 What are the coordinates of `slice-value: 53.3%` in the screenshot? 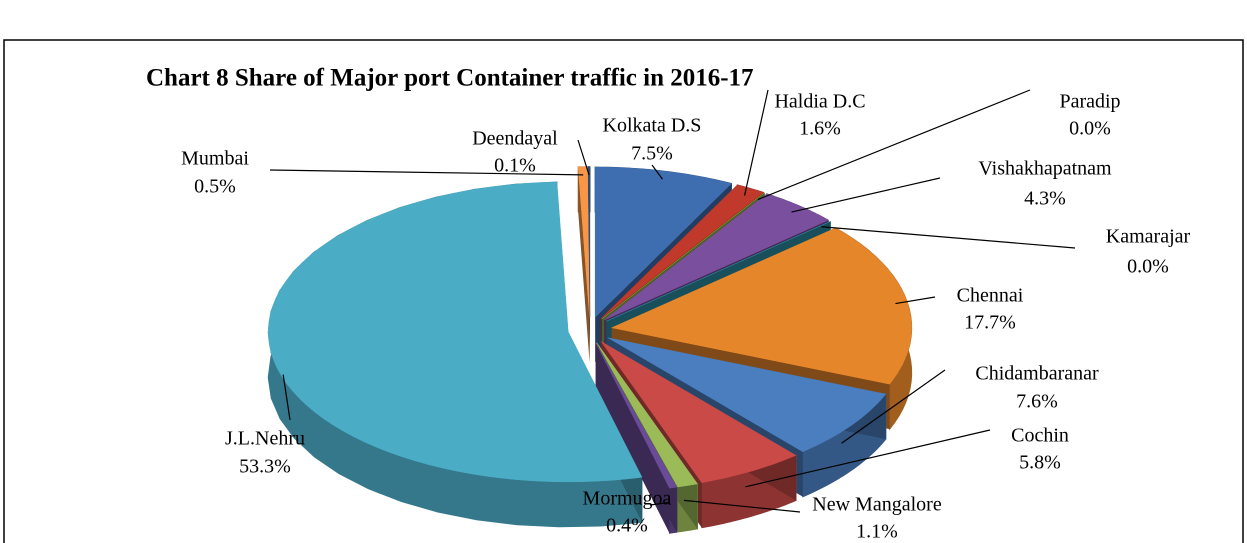 It's located at (265, 467).